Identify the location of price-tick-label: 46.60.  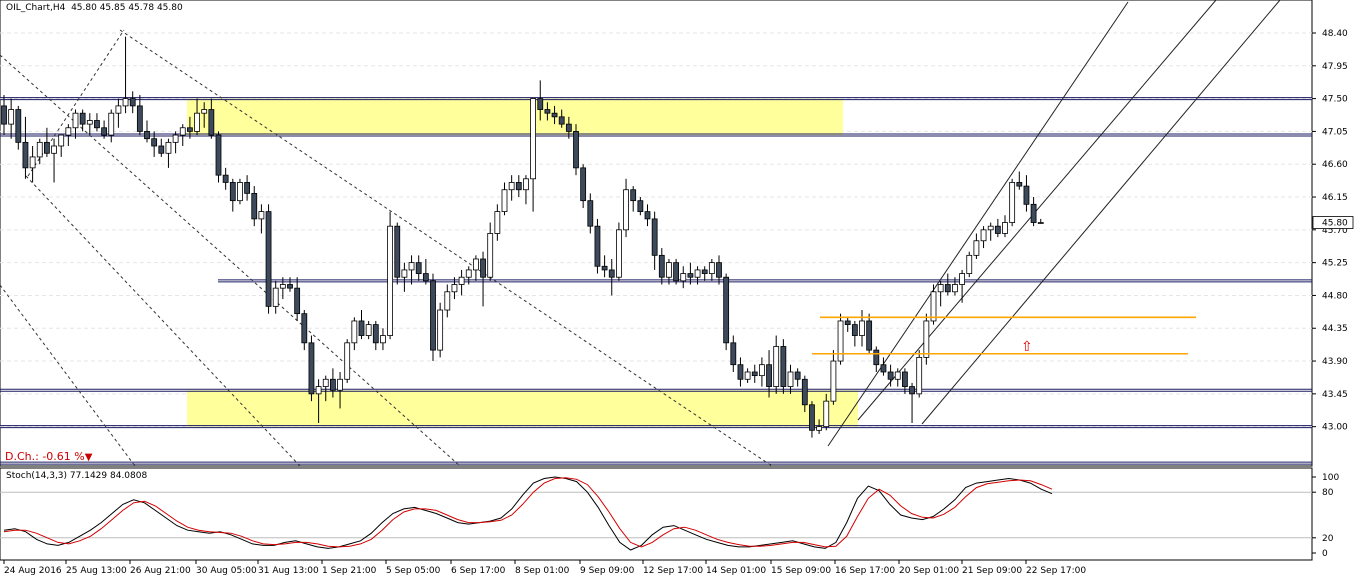
(1335, 165).